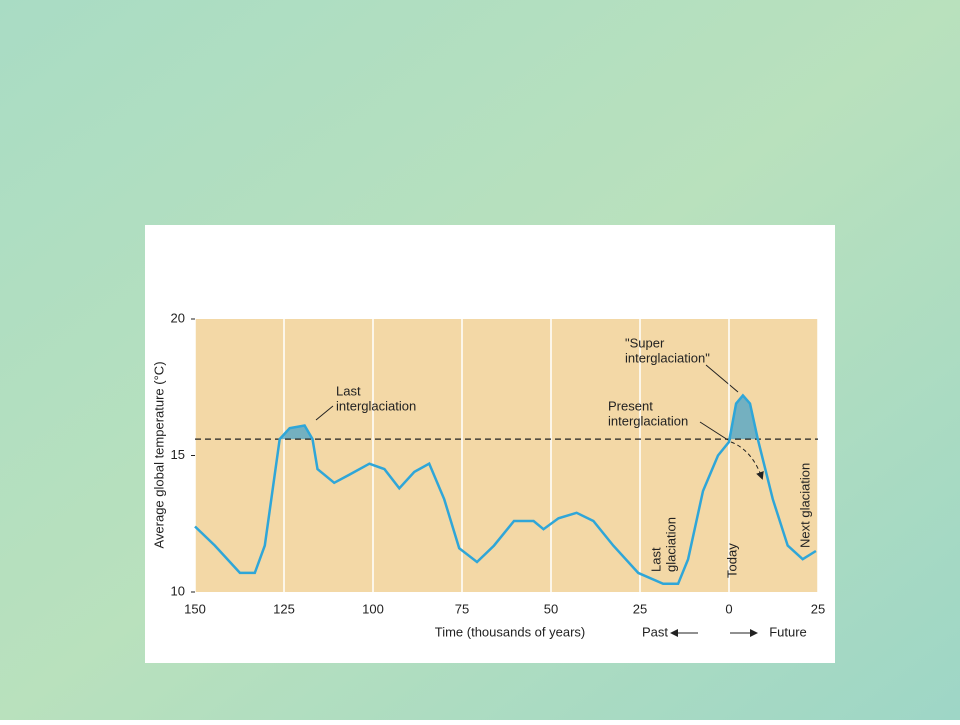  I want to click on annotation-text: Present, so click(630, 405).